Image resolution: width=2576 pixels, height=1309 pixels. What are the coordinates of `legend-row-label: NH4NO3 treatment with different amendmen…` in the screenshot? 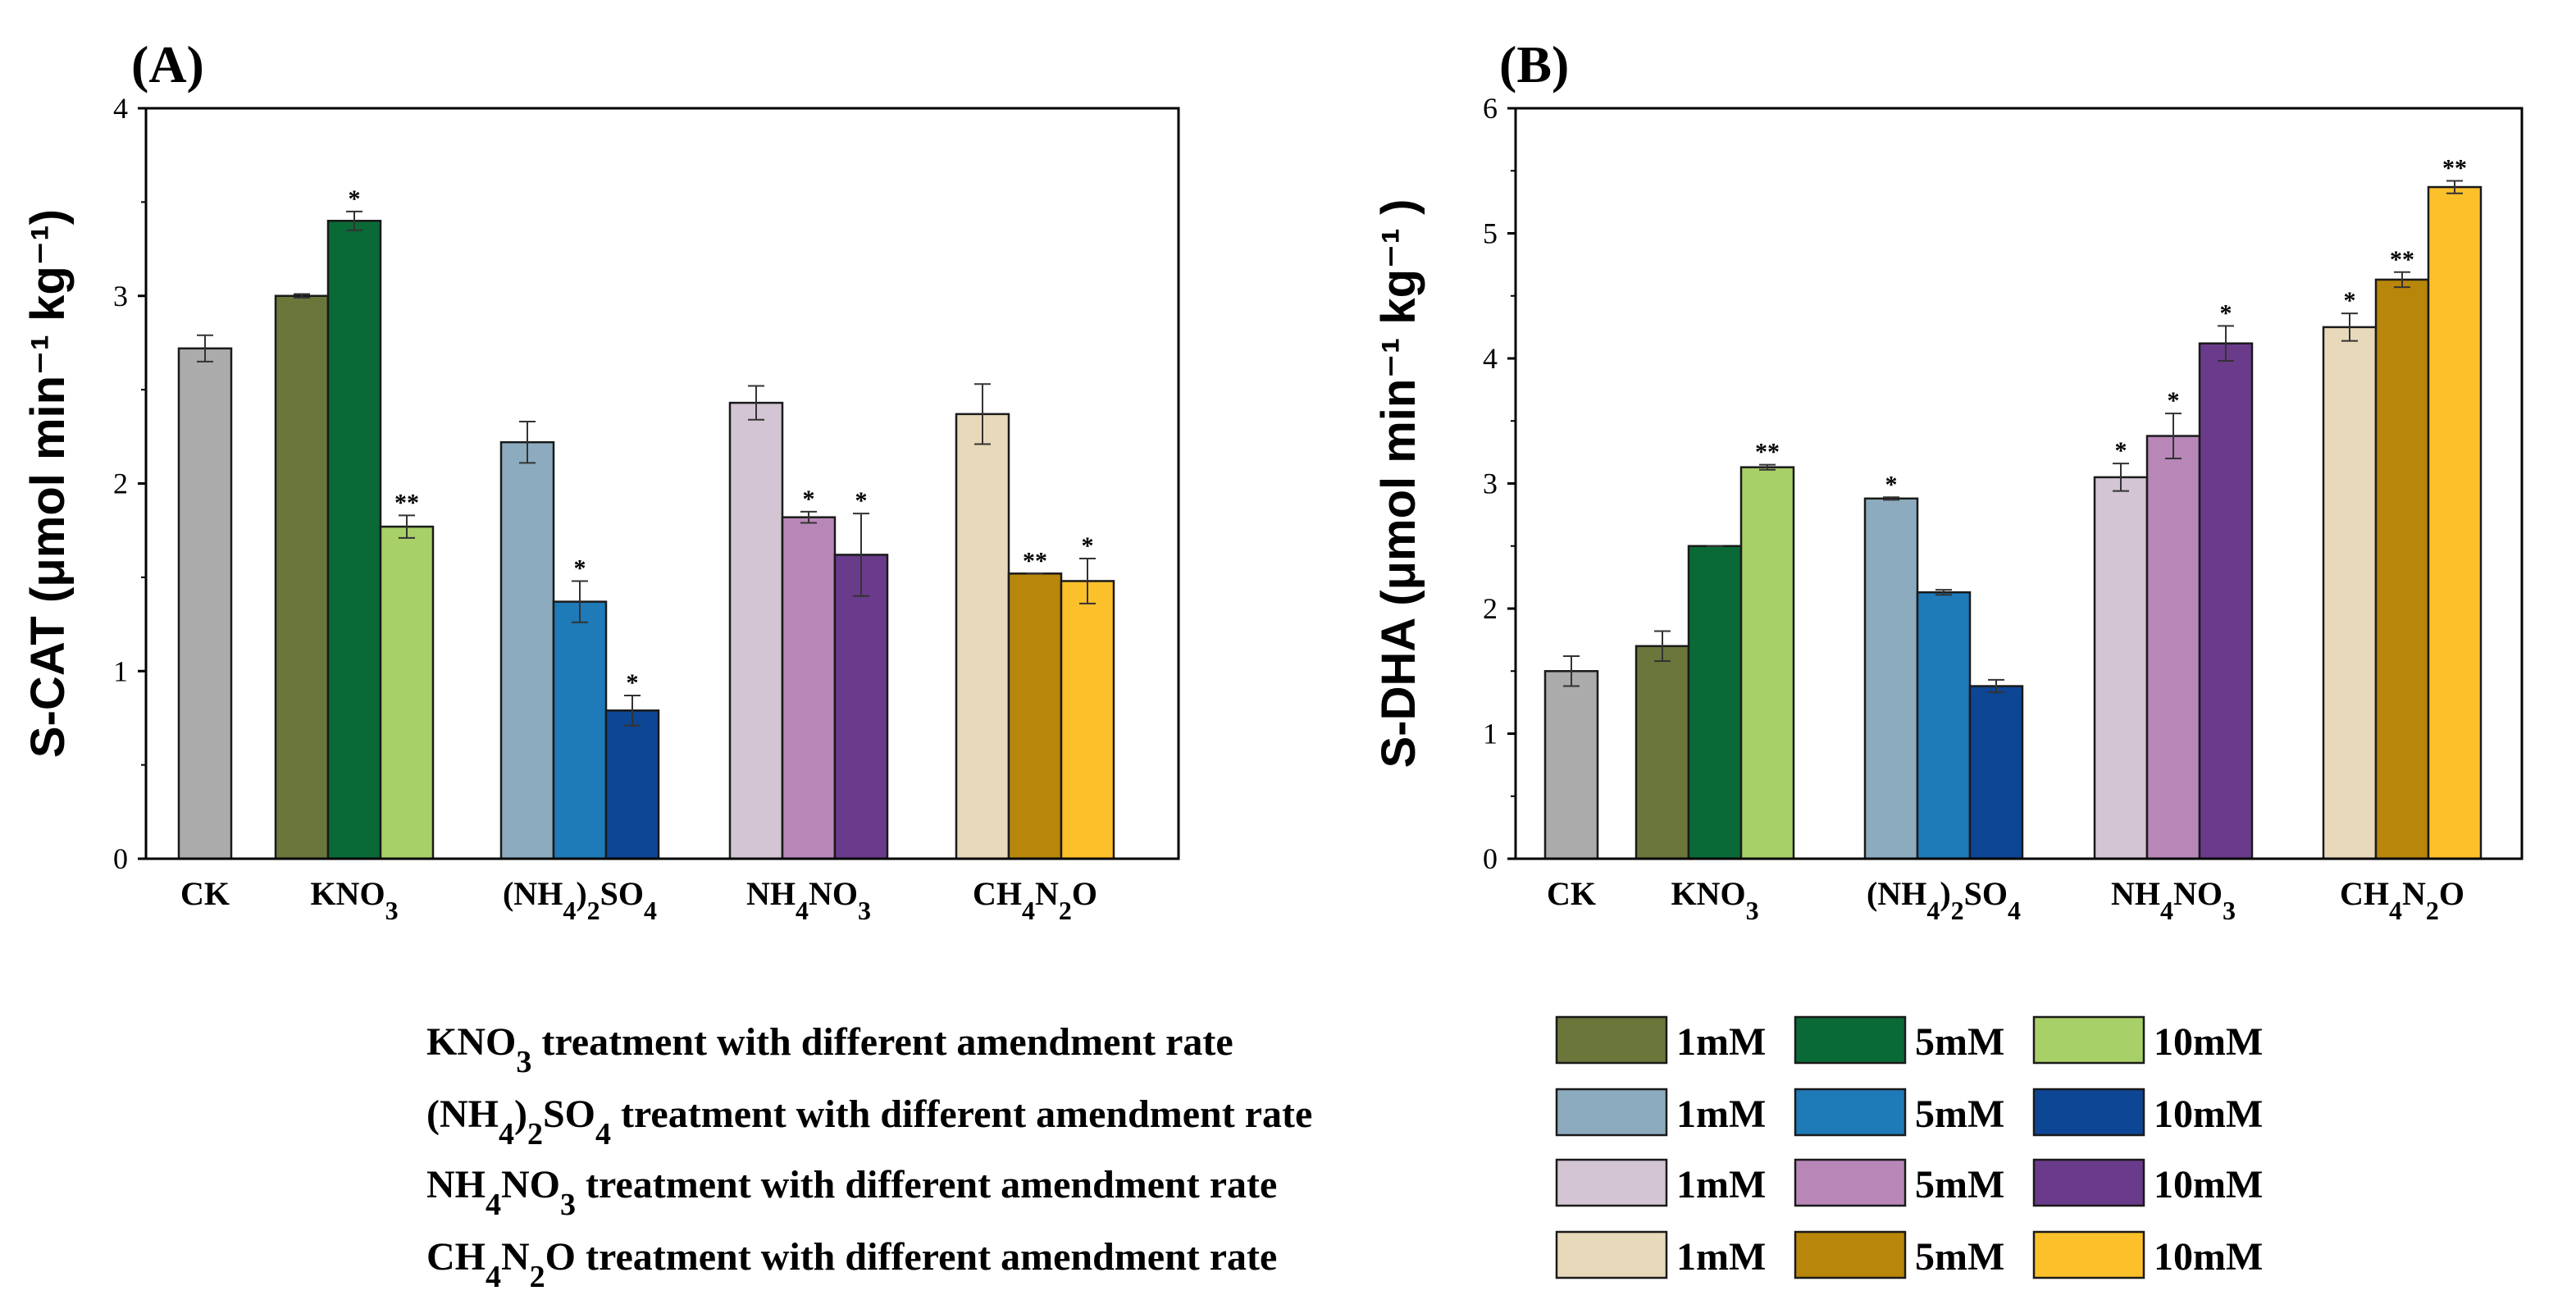 It's located at (851, 1192).